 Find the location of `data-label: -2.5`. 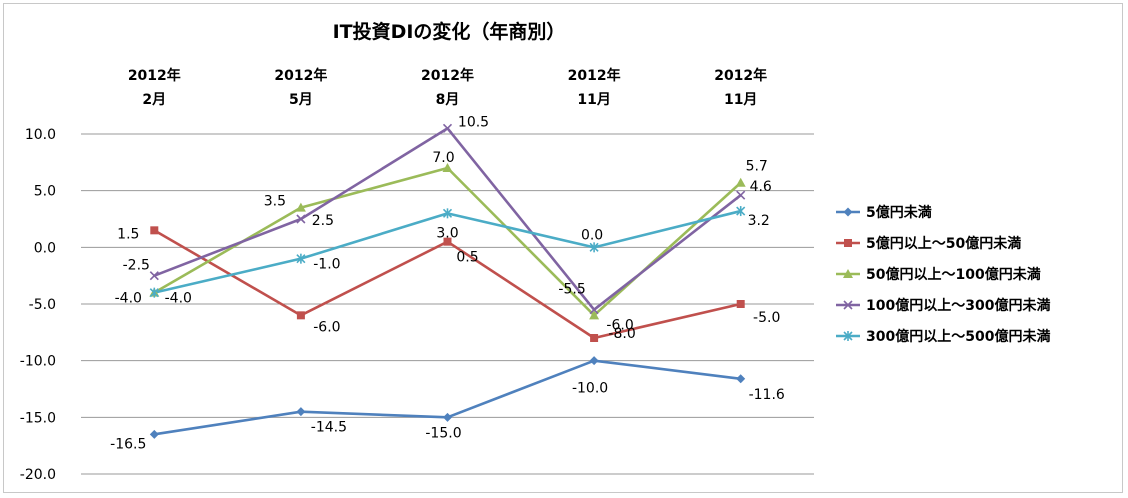

data-label: -2.5 is located at coordinates (136, 266).